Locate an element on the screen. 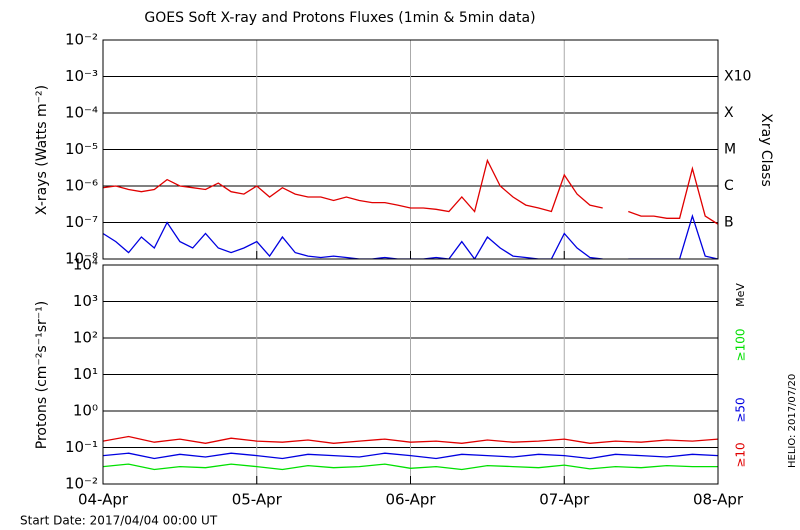 The image size is (800, 530). legend-label: ≥10 is located at coordinates (741, 454).